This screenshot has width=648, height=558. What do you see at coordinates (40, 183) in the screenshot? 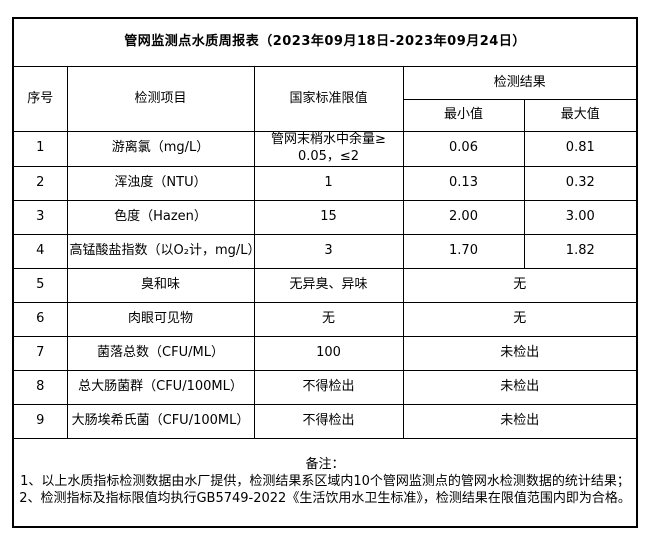
I see `cell-no: 2` at bounding box center [40, 183].